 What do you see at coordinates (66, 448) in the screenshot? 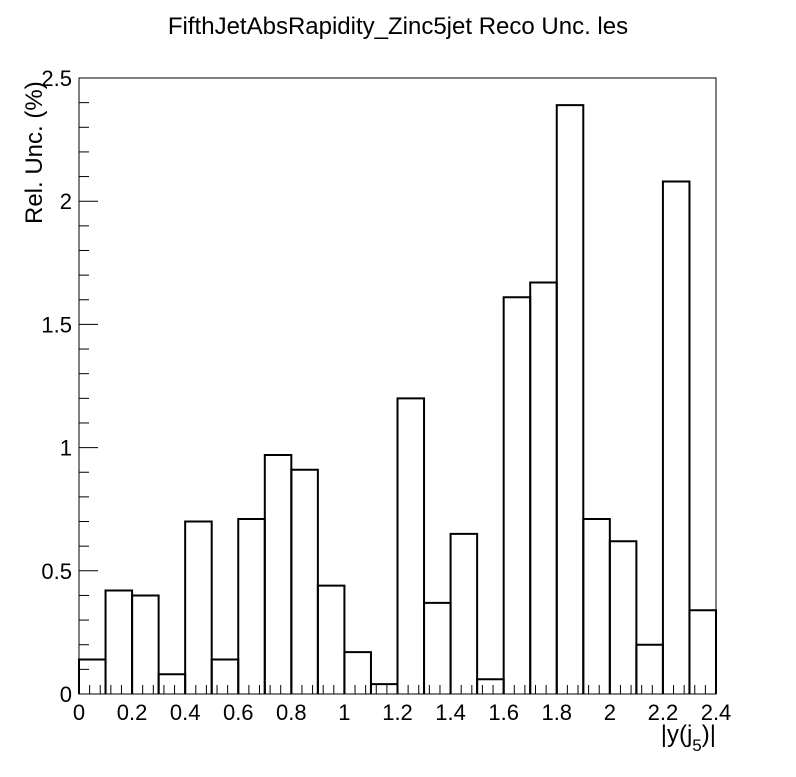
I see `y-tick-label: 1` at bounding box center [66, 448].